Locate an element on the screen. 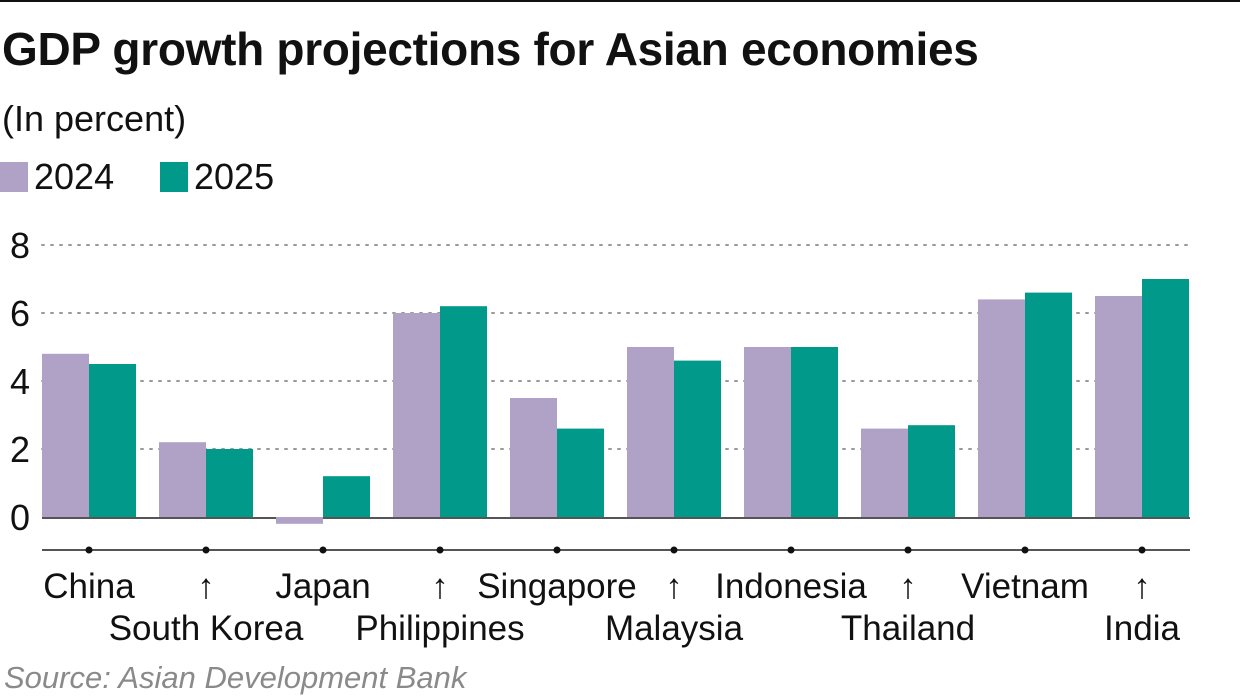 This screenshot has width=1240, height=700. x-axis-dot-malaysia is located at coordinates (674, 550).